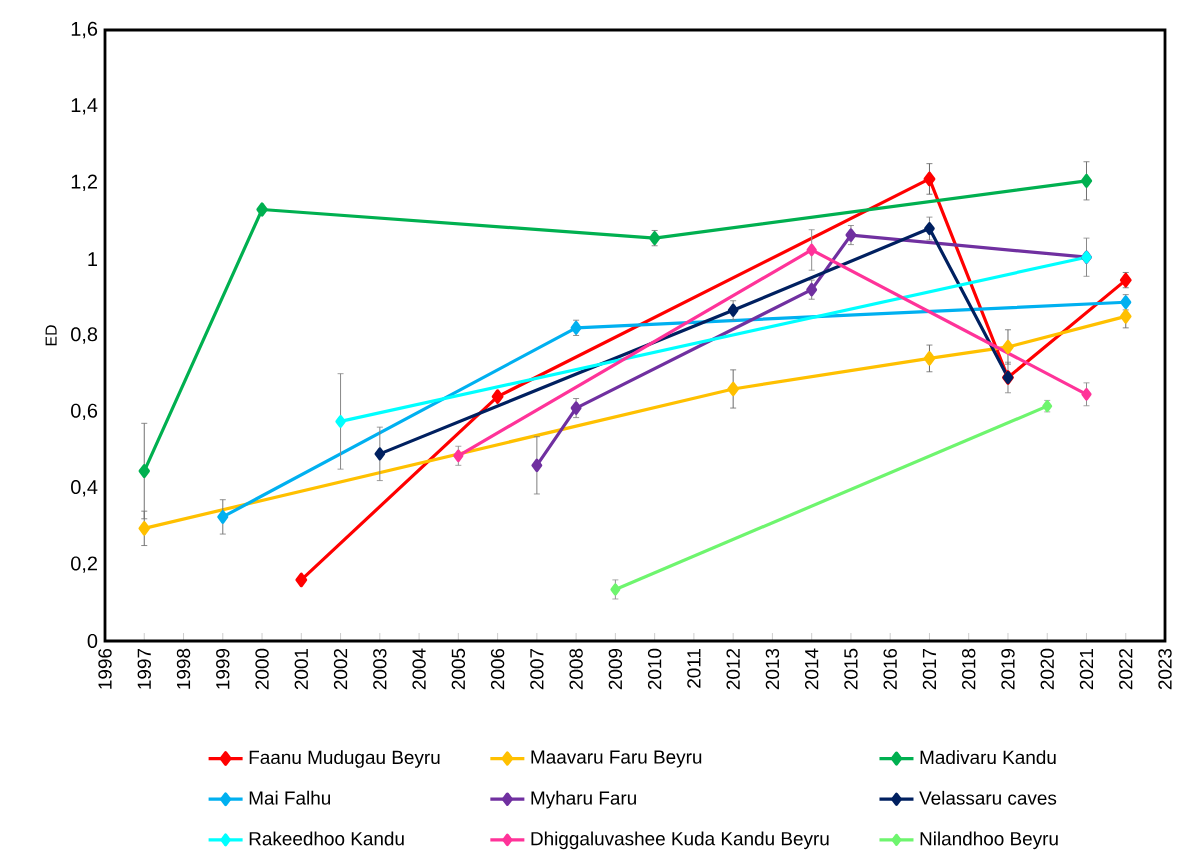 This screenshot has width=1181, height=868. I want to click on x-tick-label: 2022, so click(1126, 669).